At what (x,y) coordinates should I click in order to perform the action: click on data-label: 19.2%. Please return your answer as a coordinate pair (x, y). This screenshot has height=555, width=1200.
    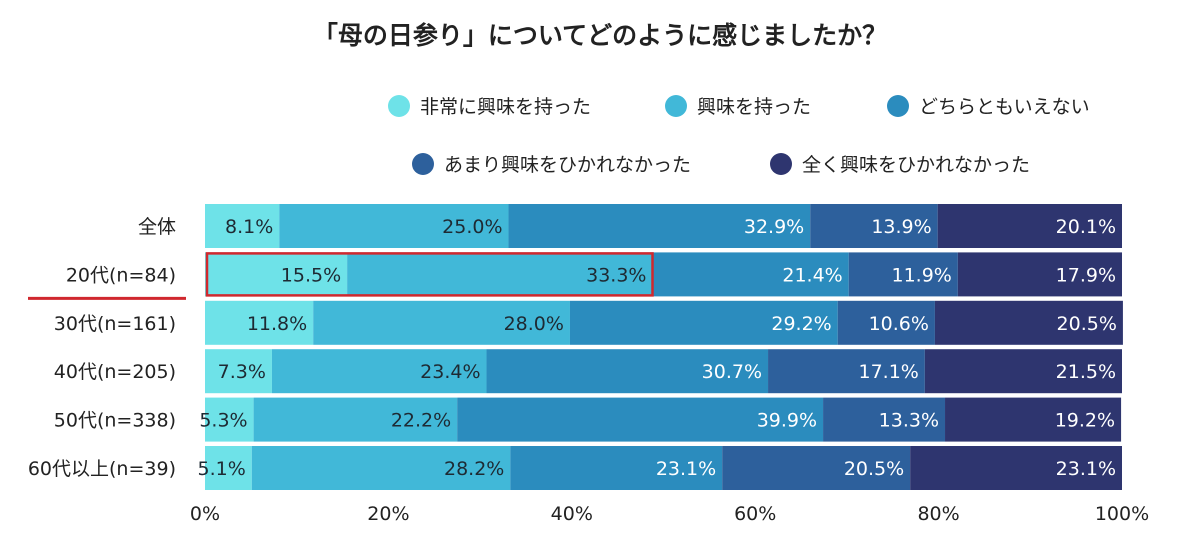
    Looking at the image, I should click on (1085, 421).